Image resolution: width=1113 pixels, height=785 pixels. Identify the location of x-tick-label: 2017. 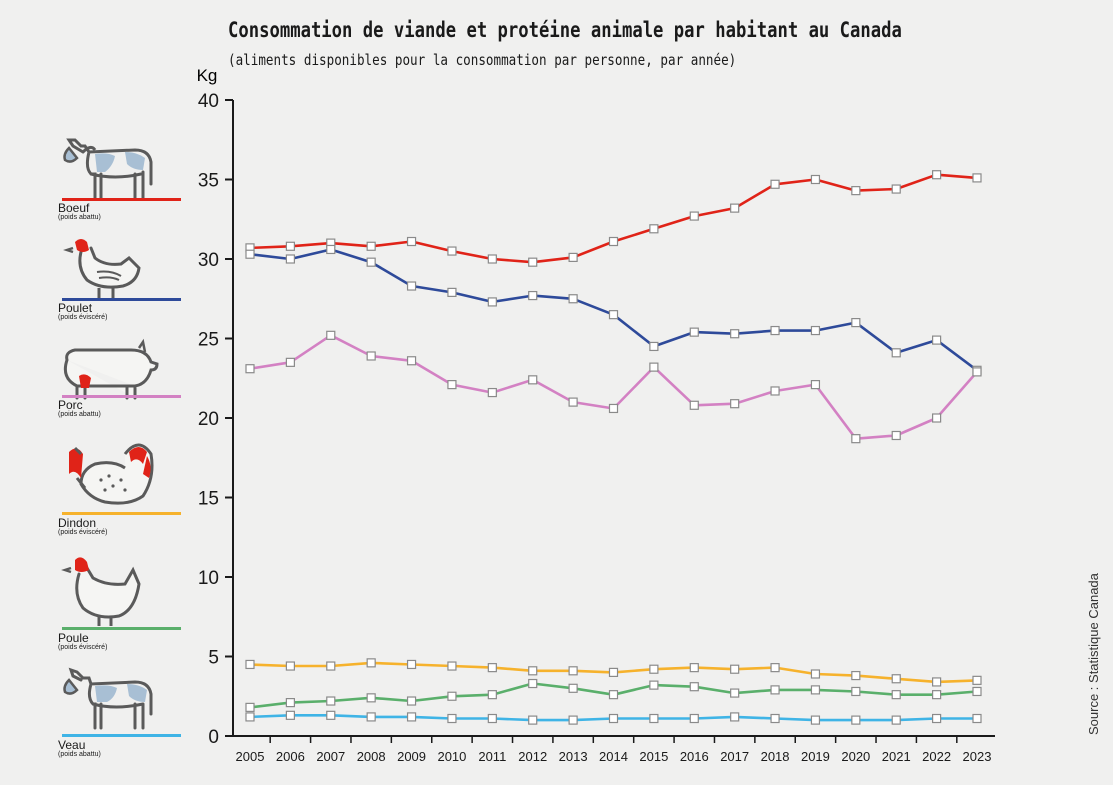
(734, 756).